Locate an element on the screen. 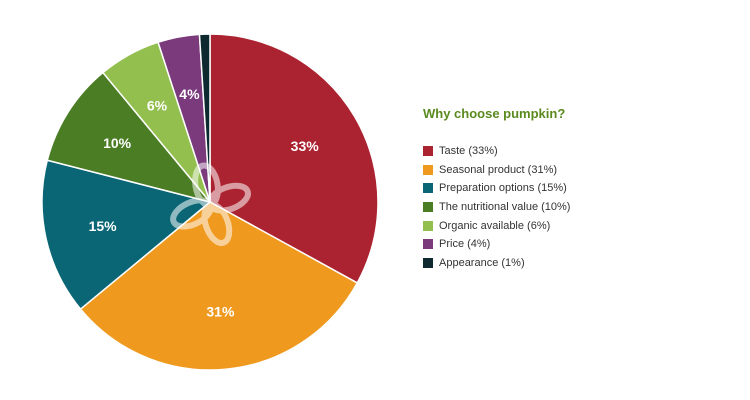 The width and height of the screenshot is (750, 400). legend-item: The nutritional value (10%) is located at coordinates (583, 207).